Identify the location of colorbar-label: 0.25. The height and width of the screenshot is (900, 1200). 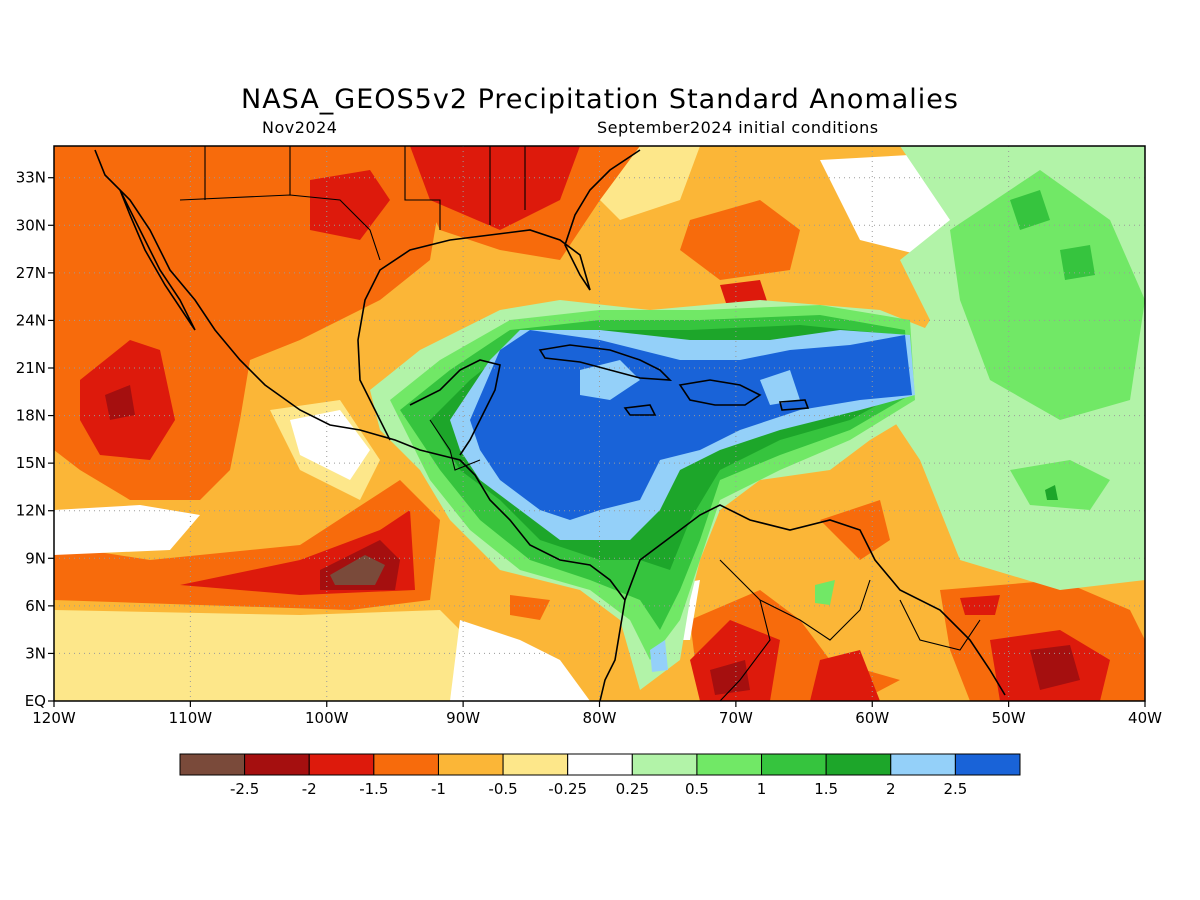
(632, 789).